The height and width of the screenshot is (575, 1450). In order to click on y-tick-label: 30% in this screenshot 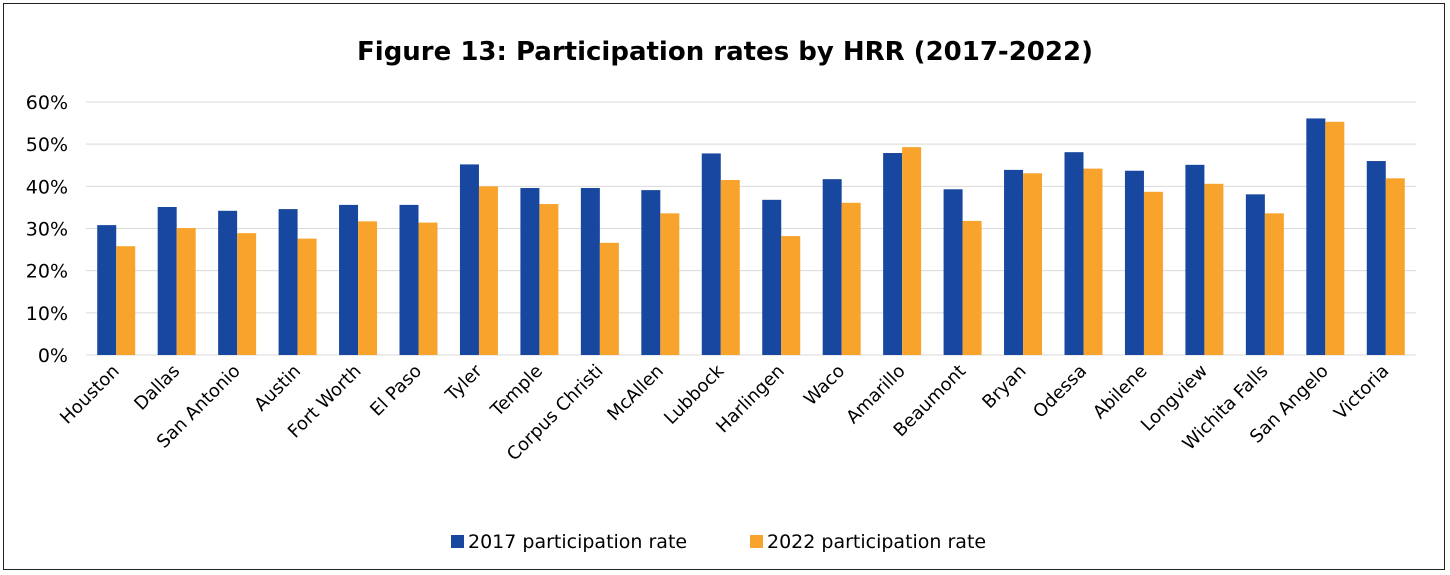, I will do `click(47, 230)`.